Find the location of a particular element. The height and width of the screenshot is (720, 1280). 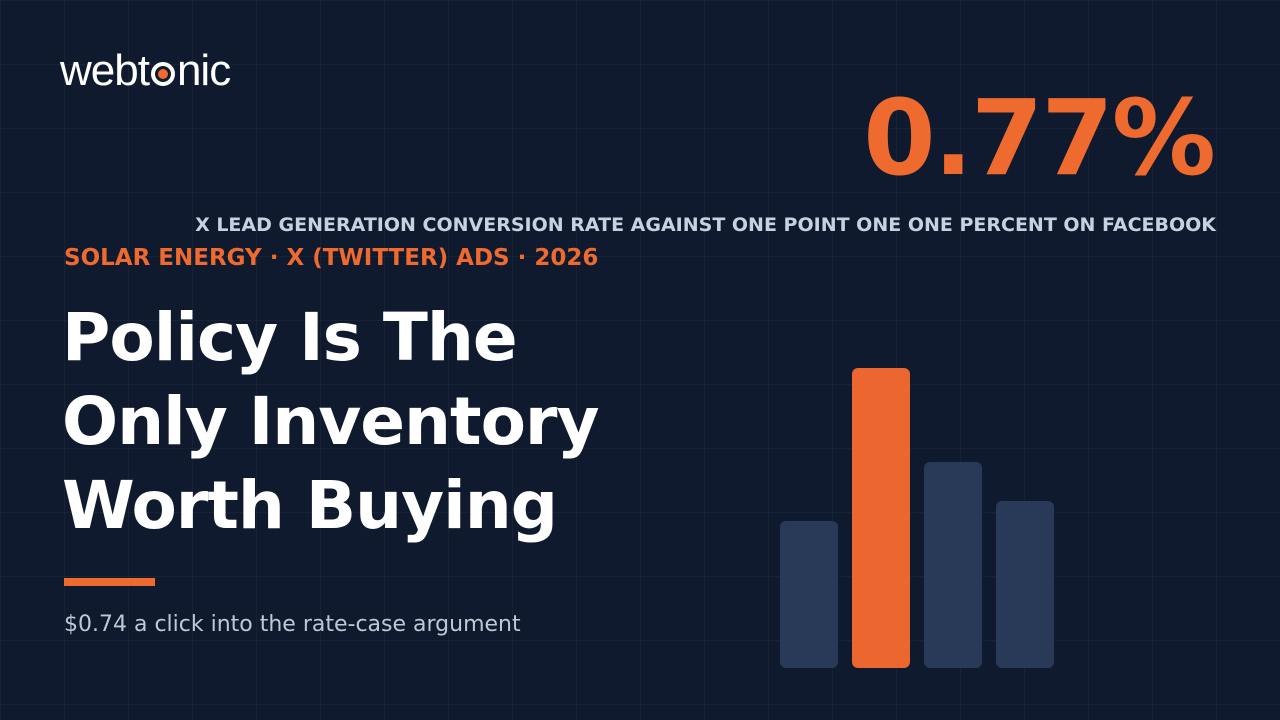

headline-line: Worth Buying is located at coordinates (310, 505).